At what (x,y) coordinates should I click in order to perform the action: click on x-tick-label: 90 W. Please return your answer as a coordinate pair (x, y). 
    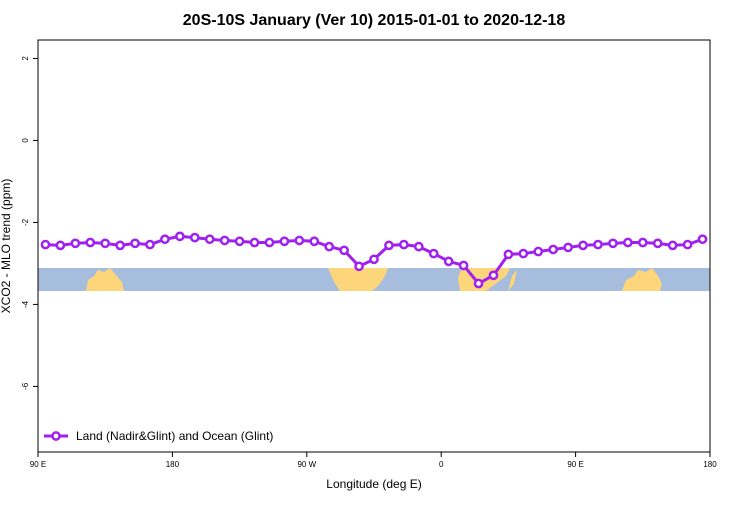
    Looking at the image, I should click on (306, 464).